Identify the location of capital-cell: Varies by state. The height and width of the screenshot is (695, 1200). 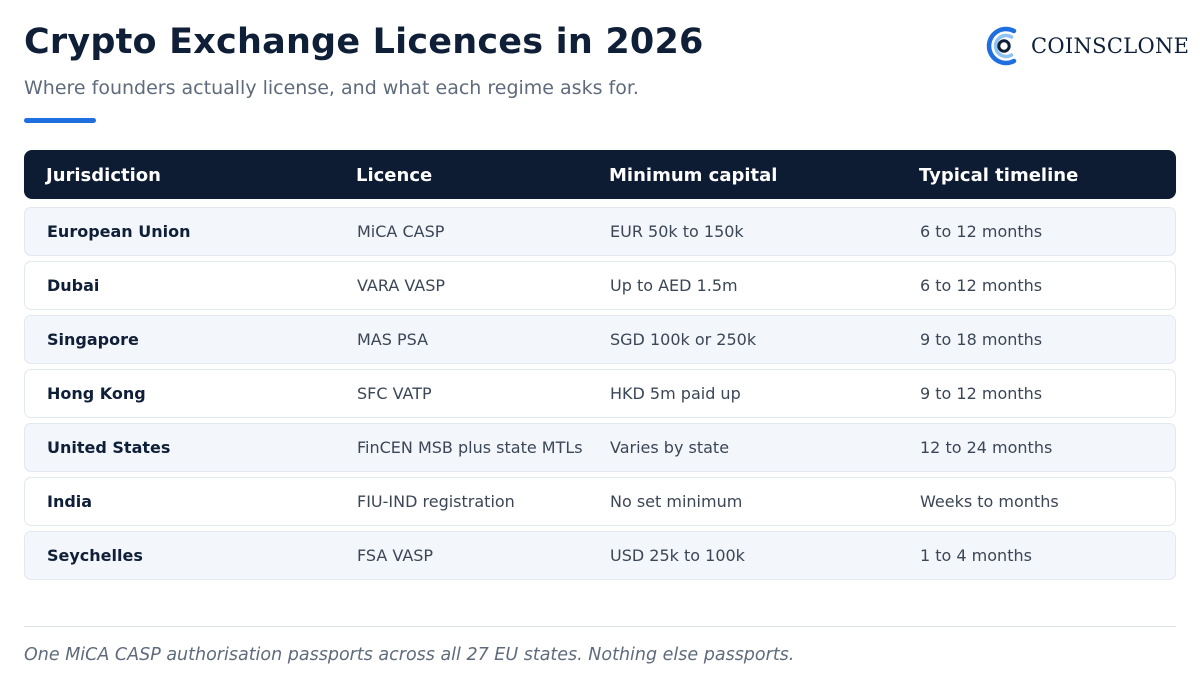
(670, 447).